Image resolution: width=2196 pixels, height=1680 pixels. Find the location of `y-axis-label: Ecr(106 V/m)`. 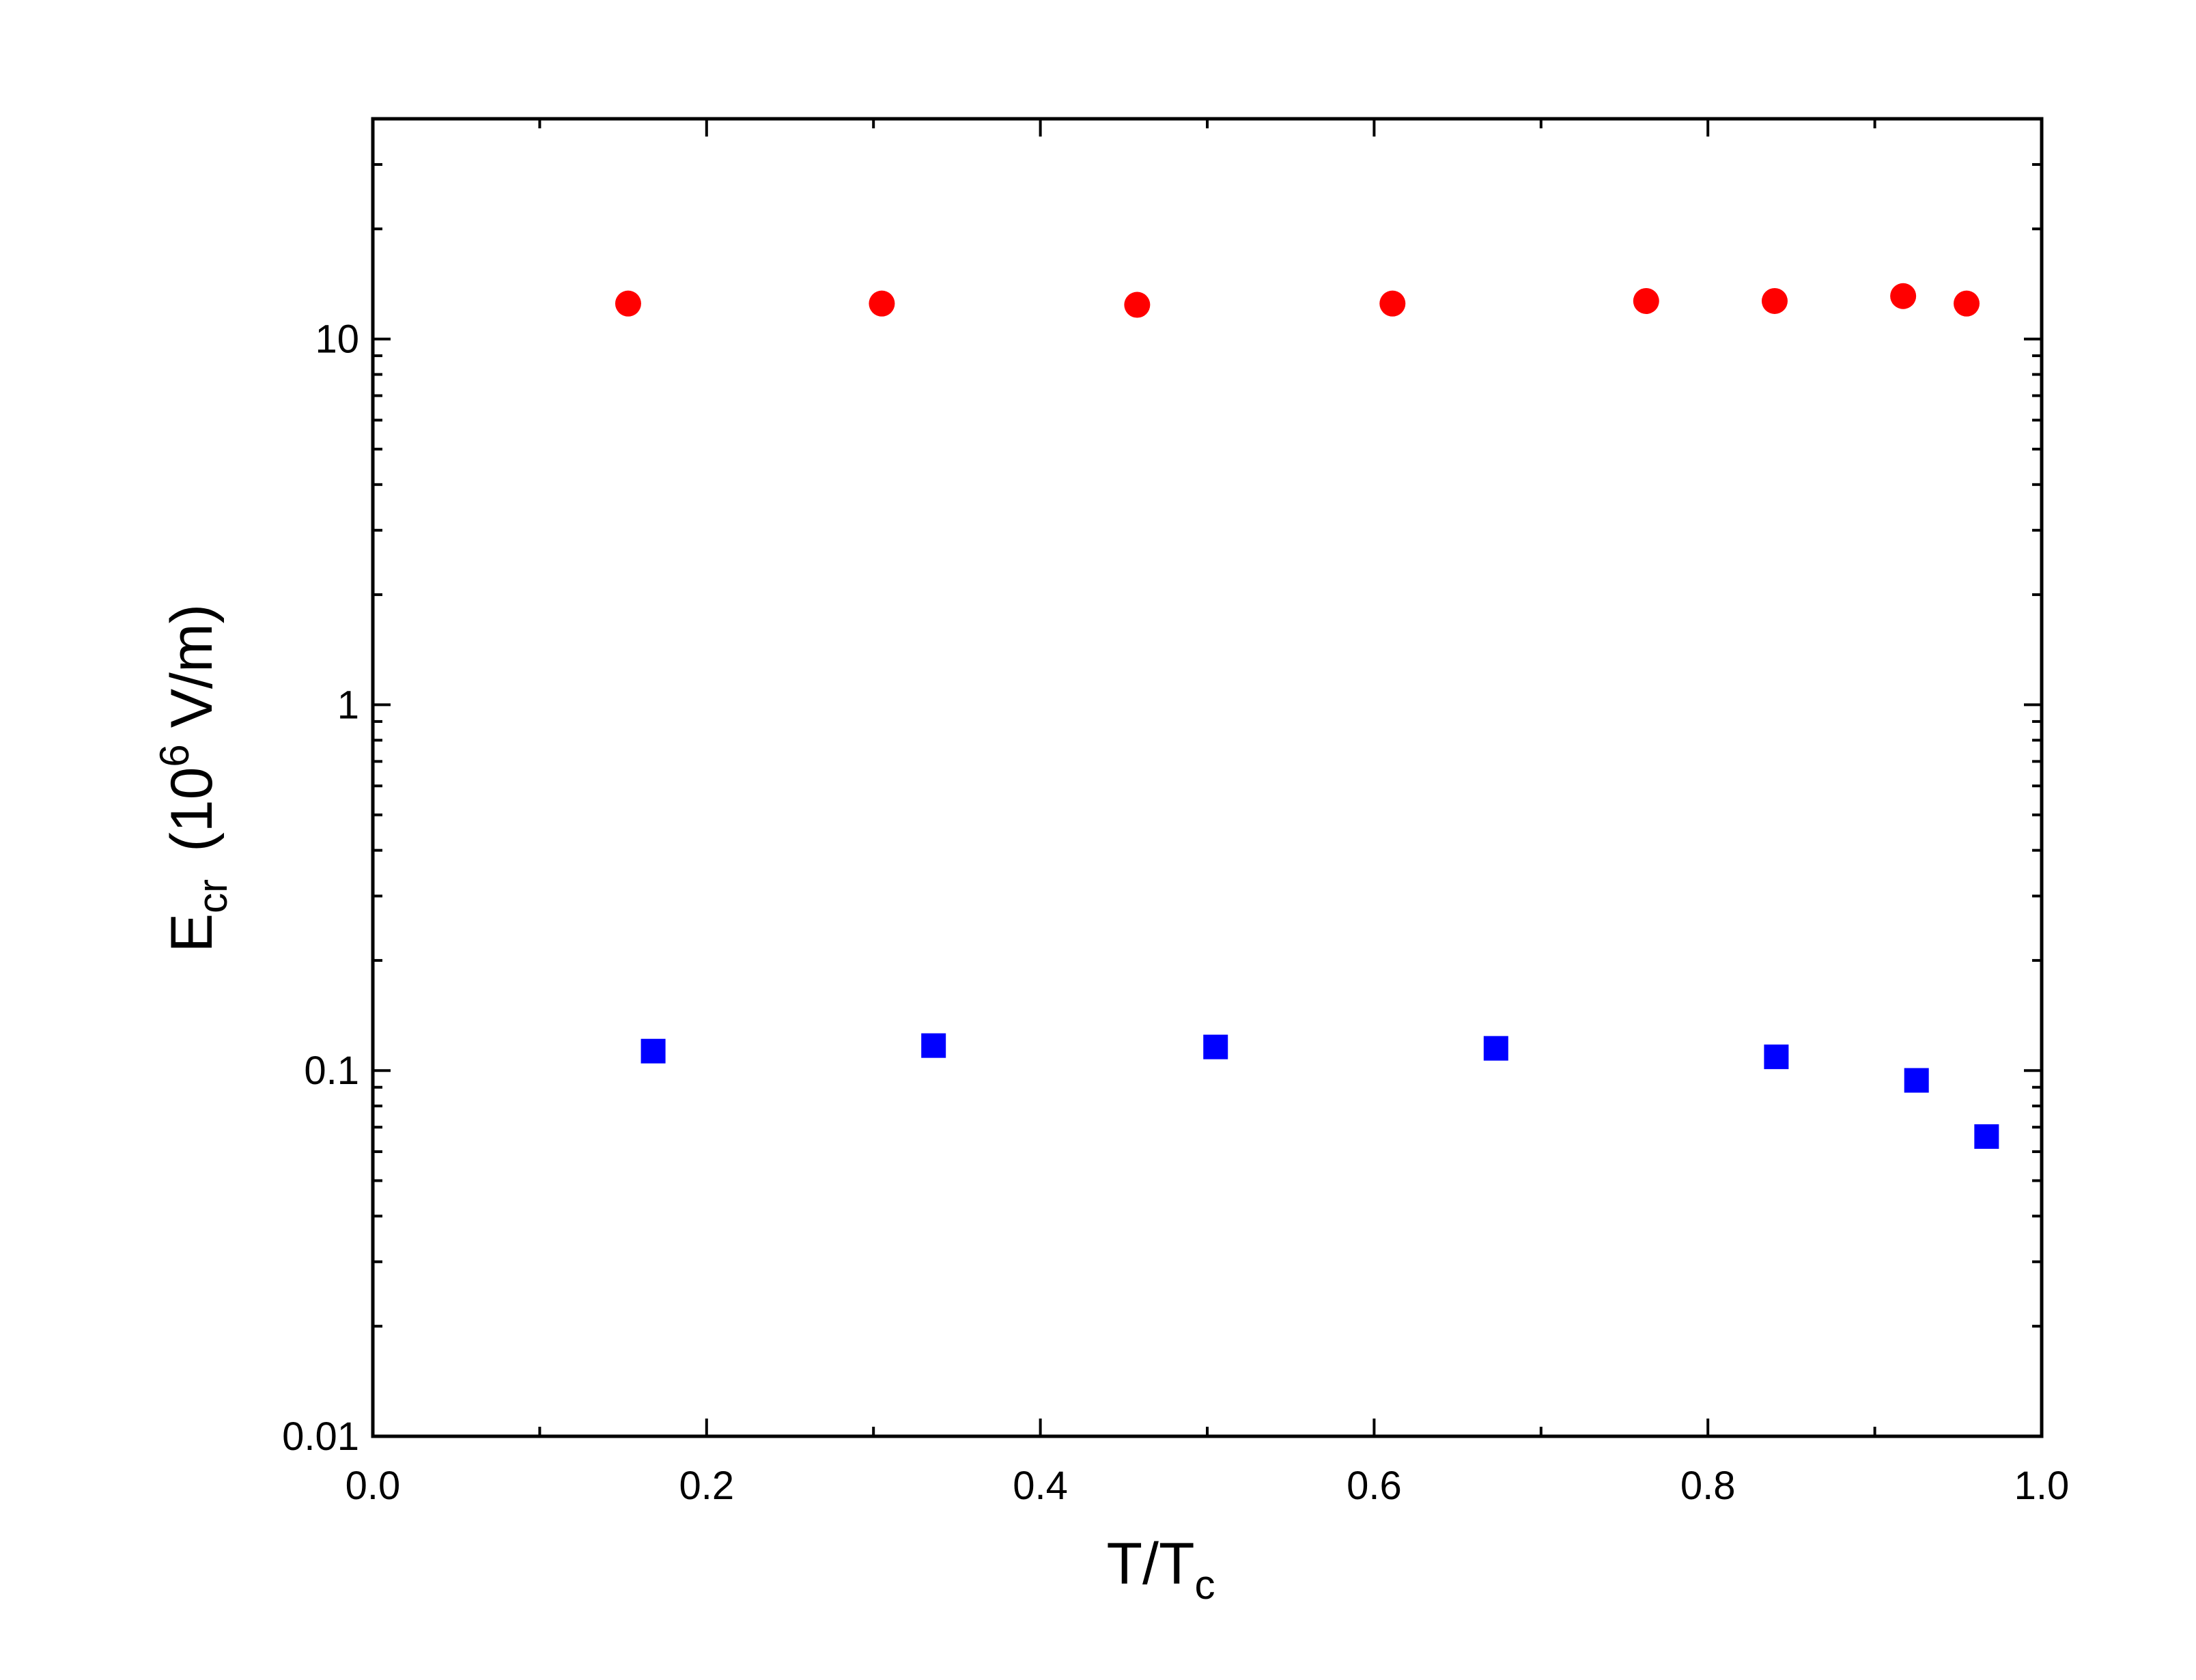

y-axis-label: Ecr(106 V/m) is located at coordinates (194, 778).